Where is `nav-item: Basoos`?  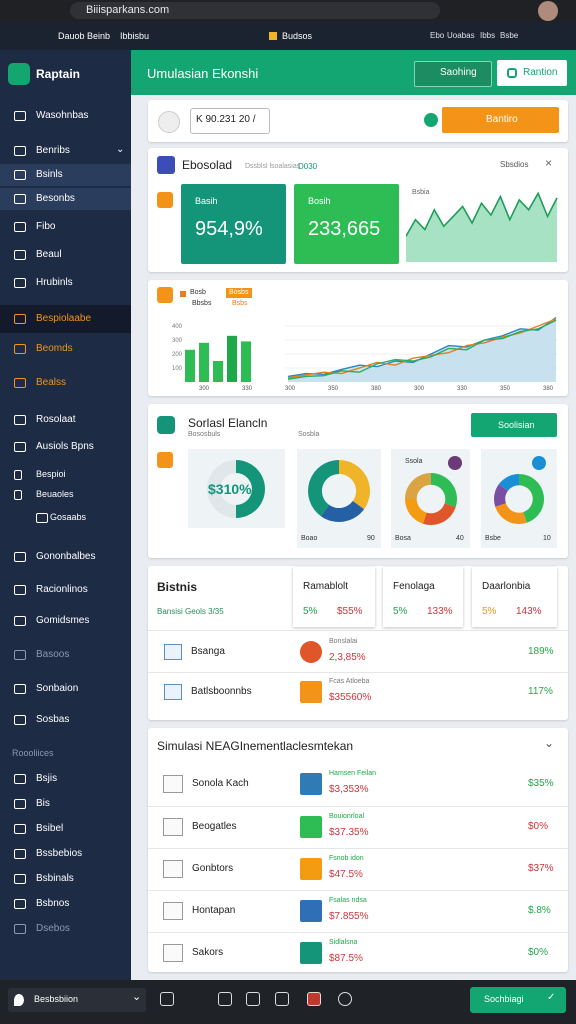
nav-item: Basoos is located at coordinates (53, 654).